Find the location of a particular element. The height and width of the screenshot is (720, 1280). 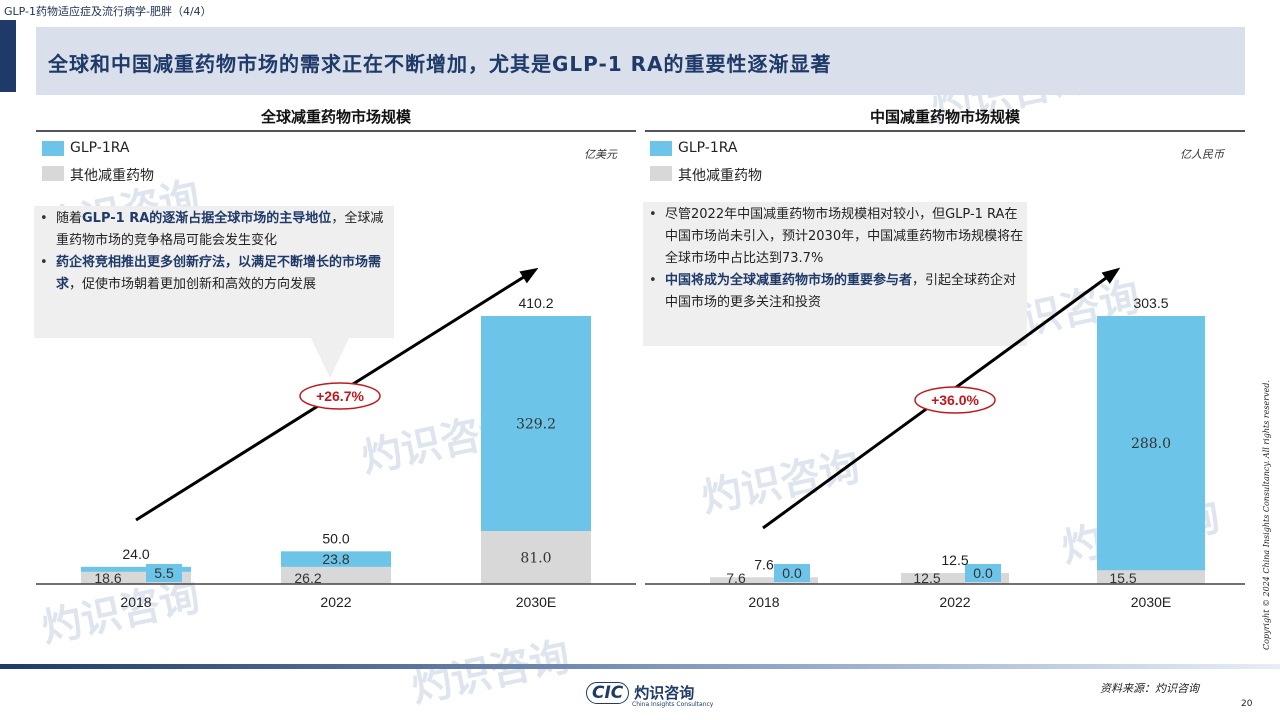

left-accent-bar is located at coordinates (8, 56).